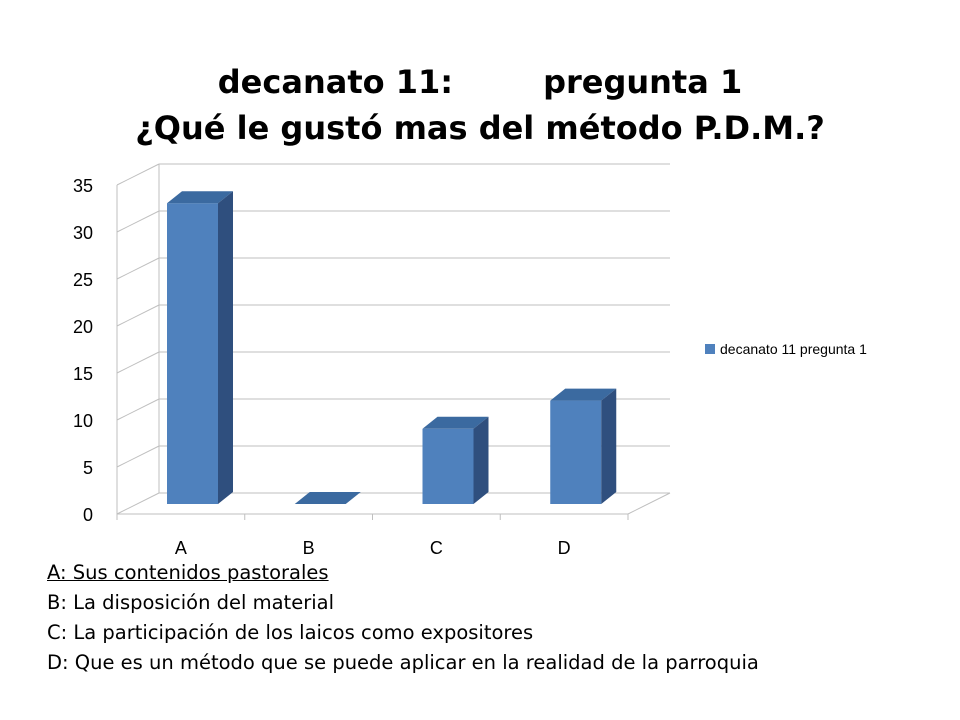 The height and width of the screenshot is (720, 960). Describe the element at coordinates (448, 466) in the screenshot. I see `bar-c` at that location.